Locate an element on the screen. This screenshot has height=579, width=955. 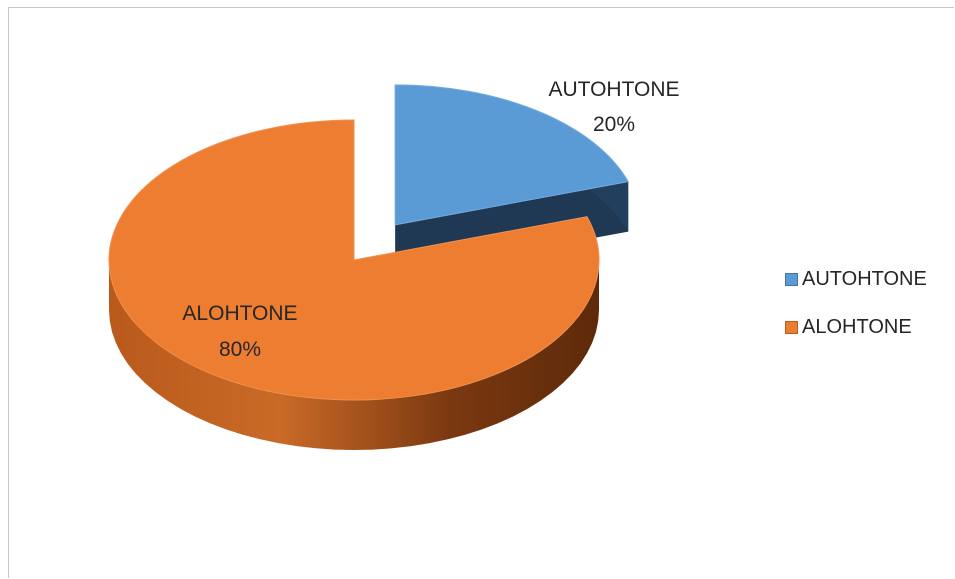
legend-item-alohtone: ALOHTONE is located at coordinates (856, 327).